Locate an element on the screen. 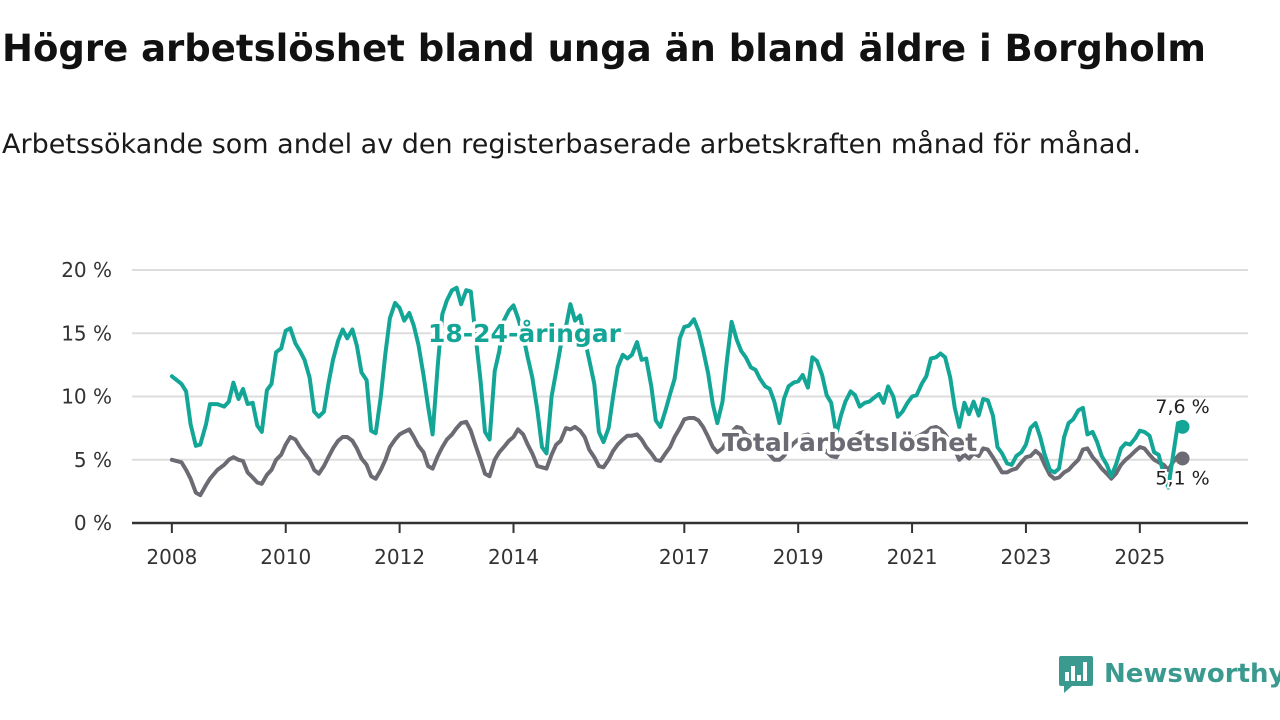 The height and width of the screenshot is (720, 1280). end-label-youth: 7,6 % is located at coordinates (1182, 407).